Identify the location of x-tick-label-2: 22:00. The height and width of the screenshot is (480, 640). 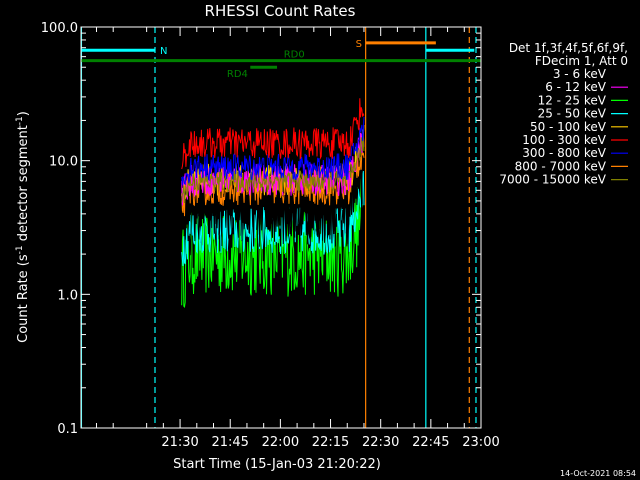
(280, 442).